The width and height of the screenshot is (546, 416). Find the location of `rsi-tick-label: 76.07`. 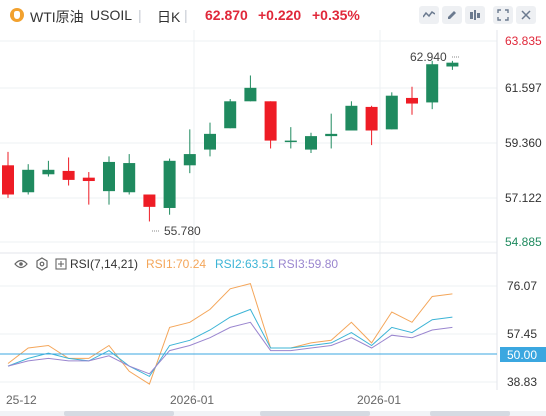

rsi-tick-label: 76.07 is located at coordinates (522, 286).